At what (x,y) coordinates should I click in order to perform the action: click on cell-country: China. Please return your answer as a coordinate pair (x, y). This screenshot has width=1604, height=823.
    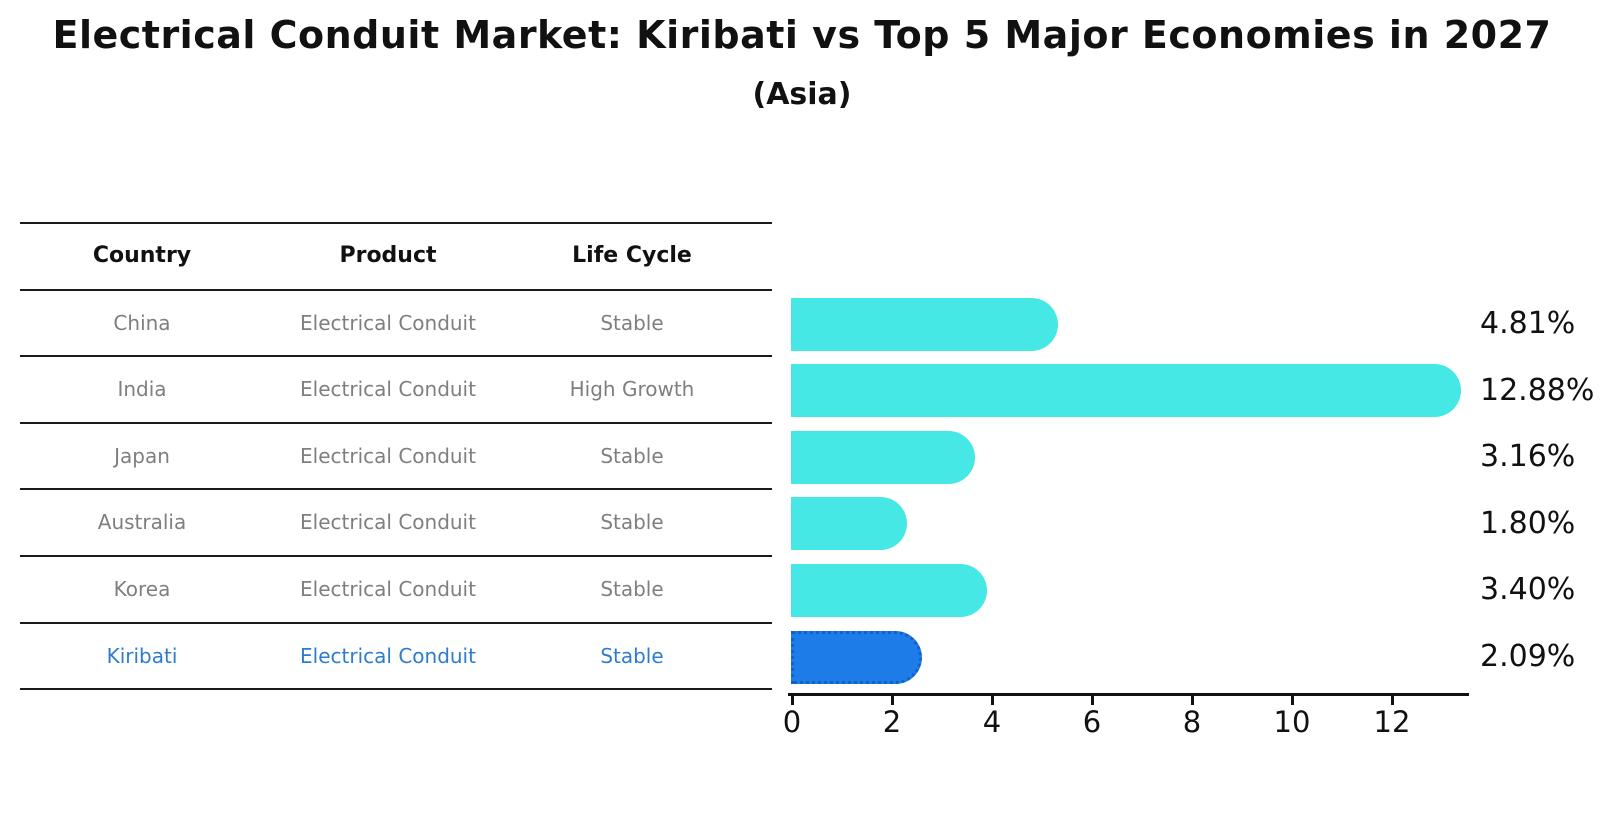
    Looking at the image, I should click on (142, 322).